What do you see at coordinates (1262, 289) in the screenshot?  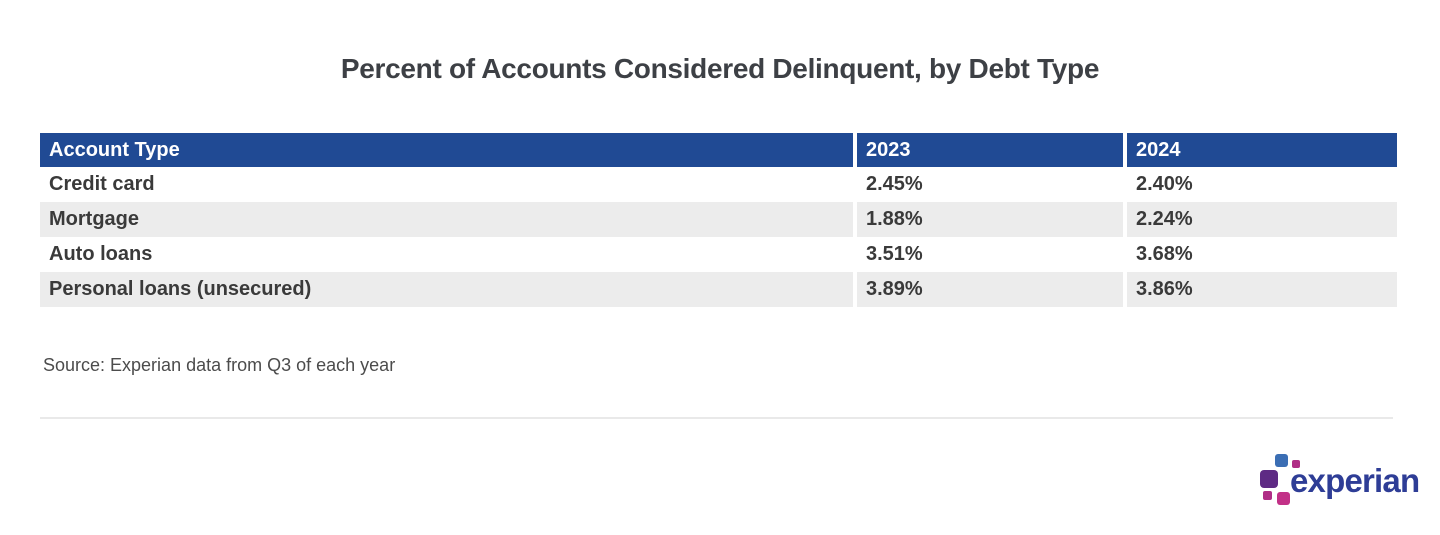 I see `table-cell-2024: 3.86%` at bounding box center [1262, 289].